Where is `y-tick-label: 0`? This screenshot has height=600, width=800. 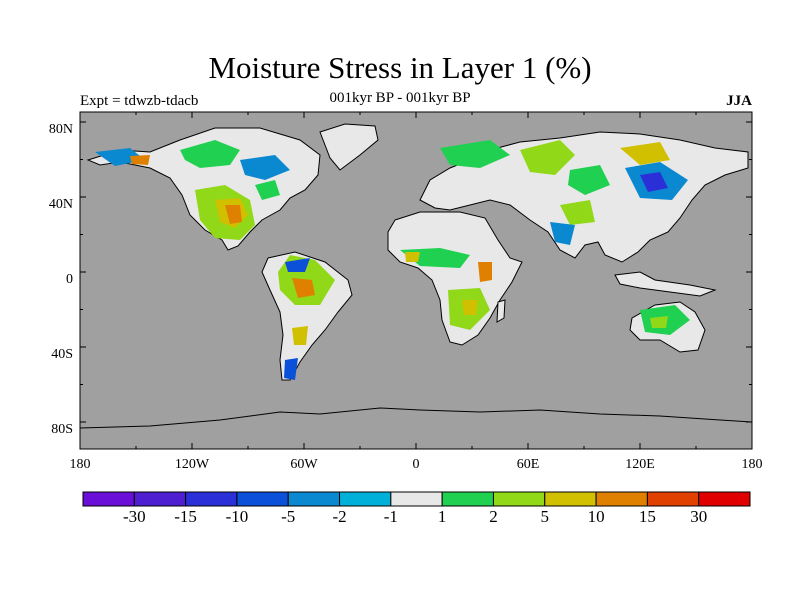
y-tick-label: 0 is located at coordinates (69, 279).